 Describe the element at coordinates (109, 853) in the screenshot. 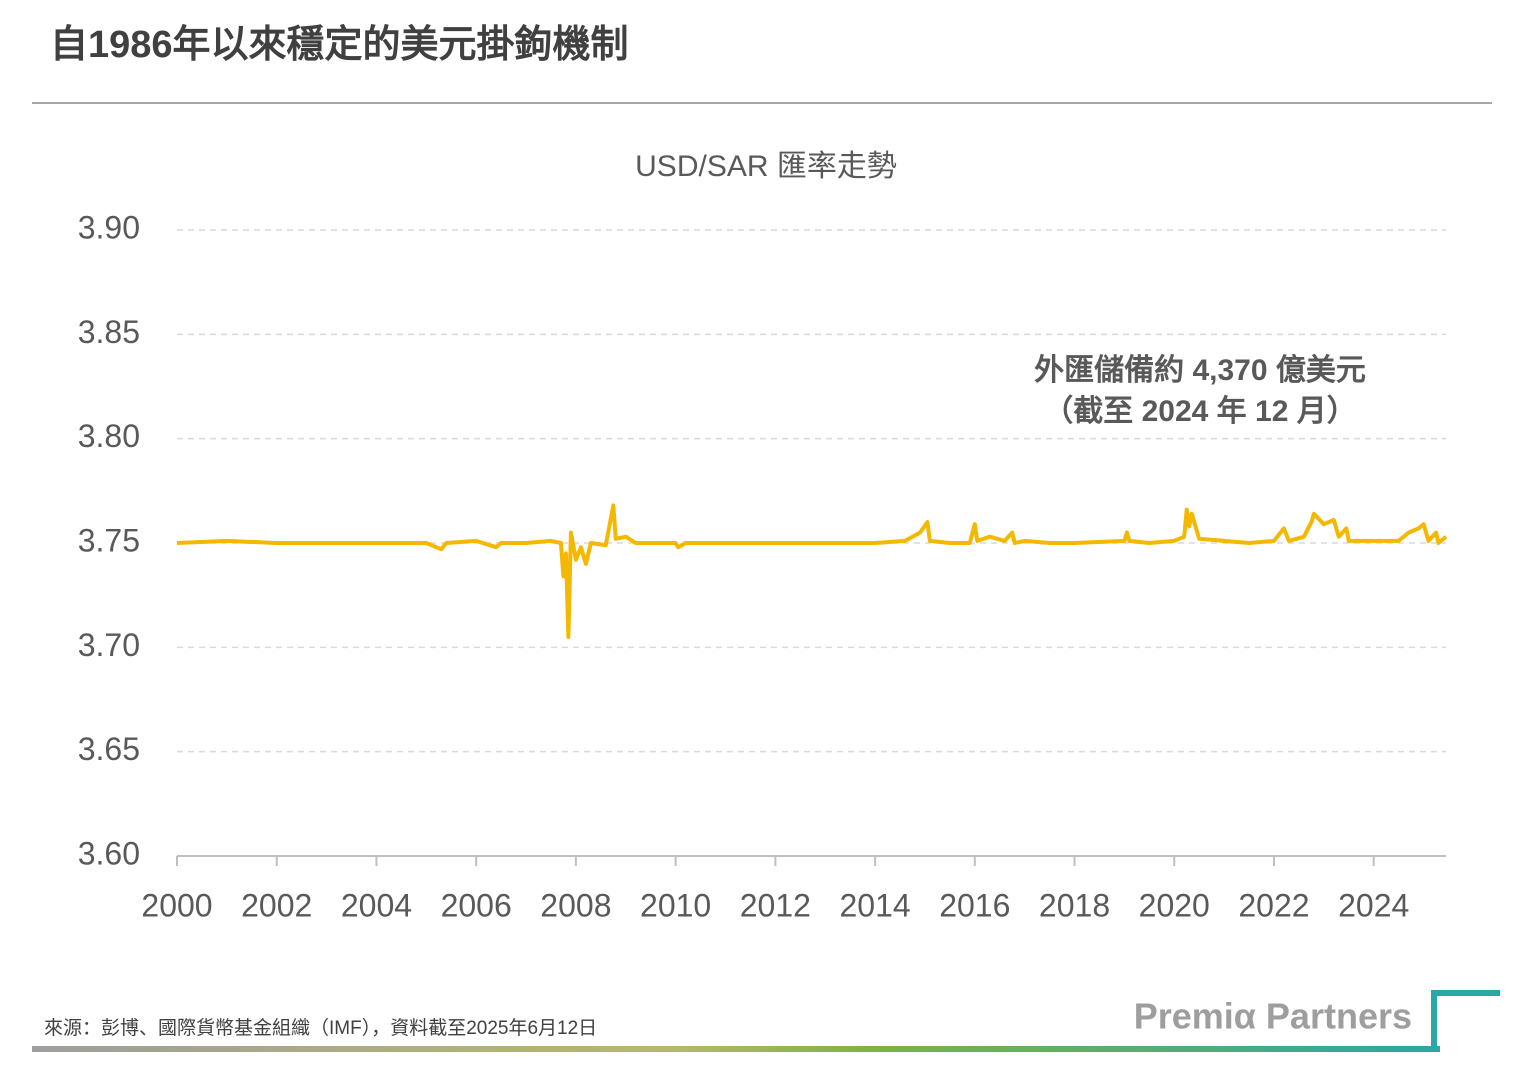

I see `y-tick-label: 3.60` at that location.